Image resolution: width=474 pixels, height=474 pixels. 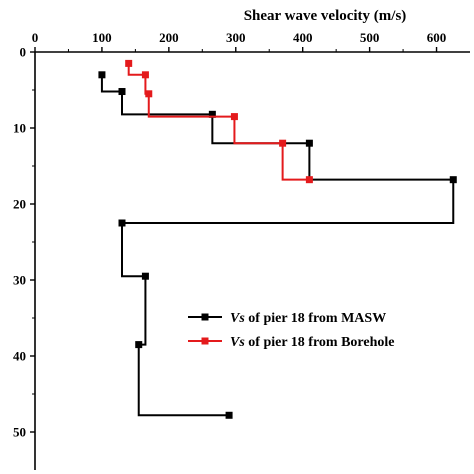 What do you see at coordinates (102, 37) in the screenshot?
I see `x-tick-label: 100` at bounding box center [102, 37].